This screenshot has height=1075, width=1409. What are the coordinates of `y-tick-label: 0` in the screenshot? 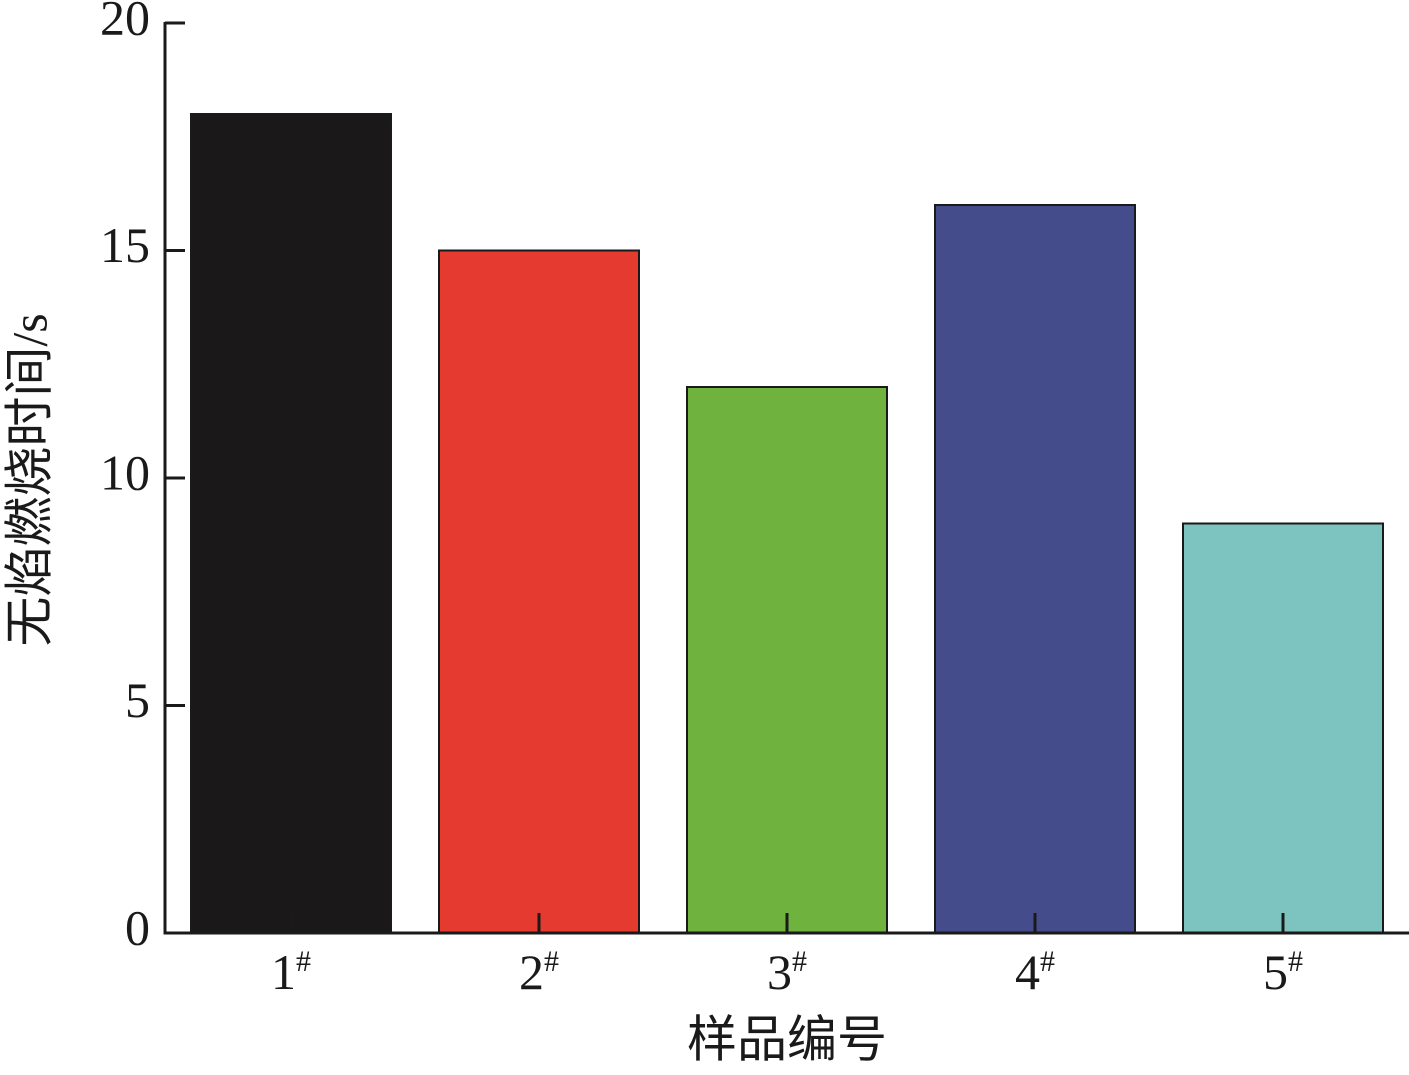 It's located at (137, 927).